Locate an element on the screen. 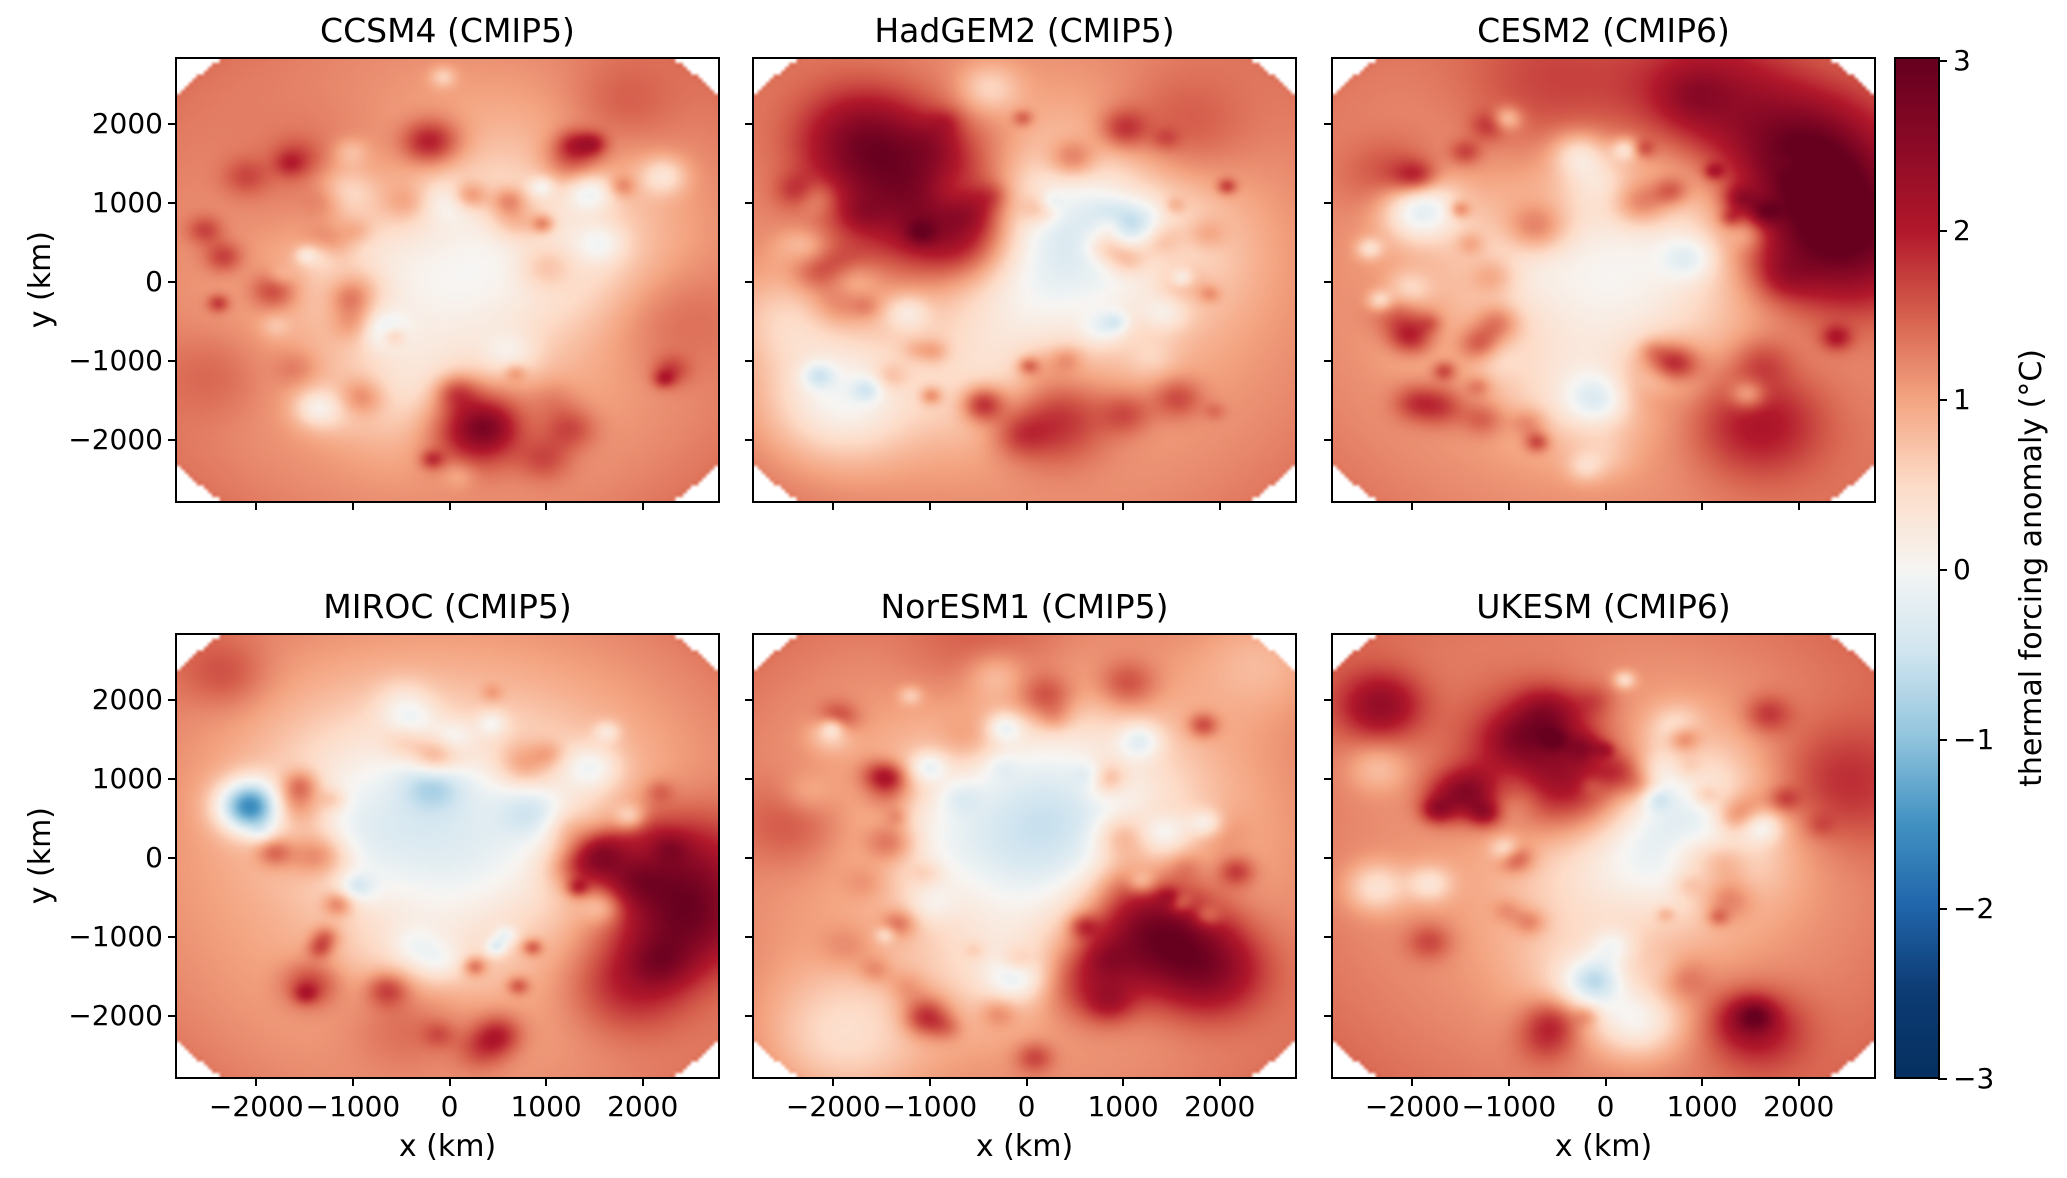 This screenshot has height=1178, width=2067. panel-title: UKESM (CMIP6) is located at coordinates (1603, 606).